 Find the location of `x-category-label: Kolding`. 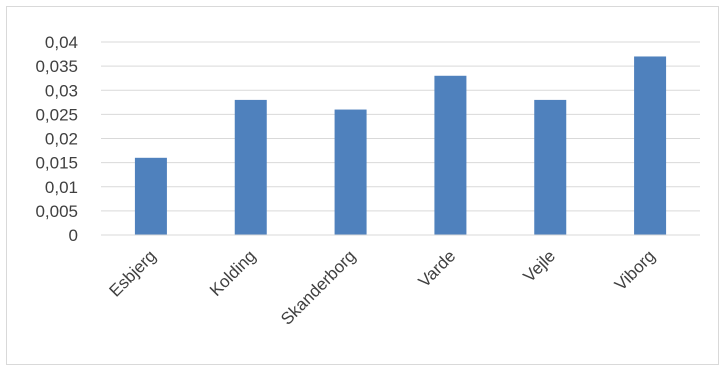

x-category-label: Kolding is located at coordinates (233, 273).